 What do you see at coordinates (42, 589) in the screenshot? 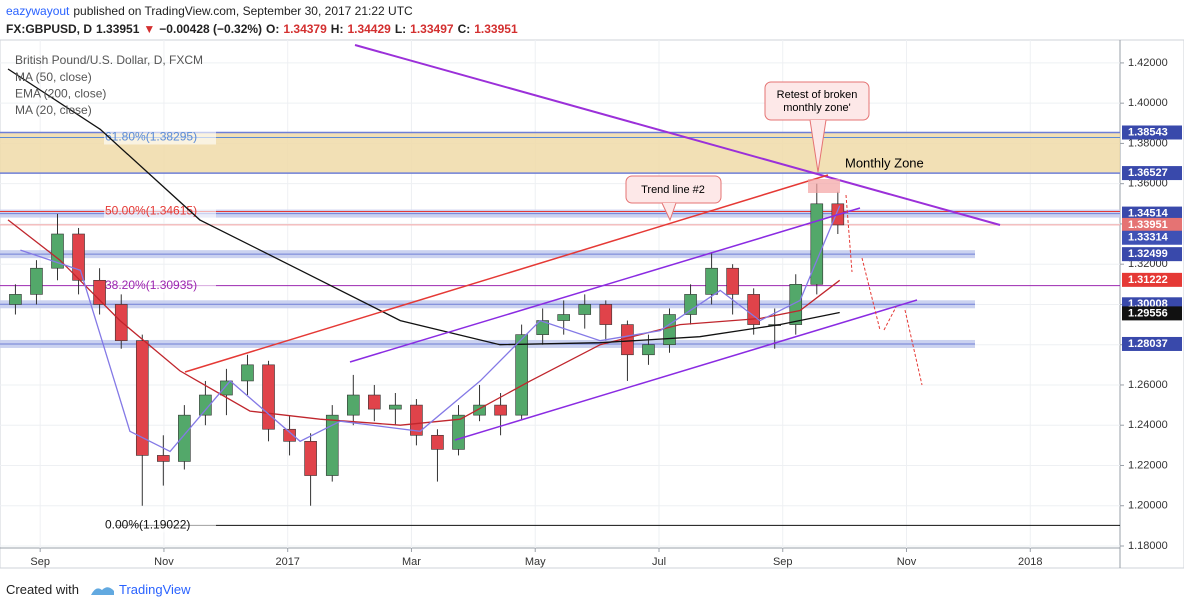
I see `footer-text: Created with` at bounding box center [42, 589].